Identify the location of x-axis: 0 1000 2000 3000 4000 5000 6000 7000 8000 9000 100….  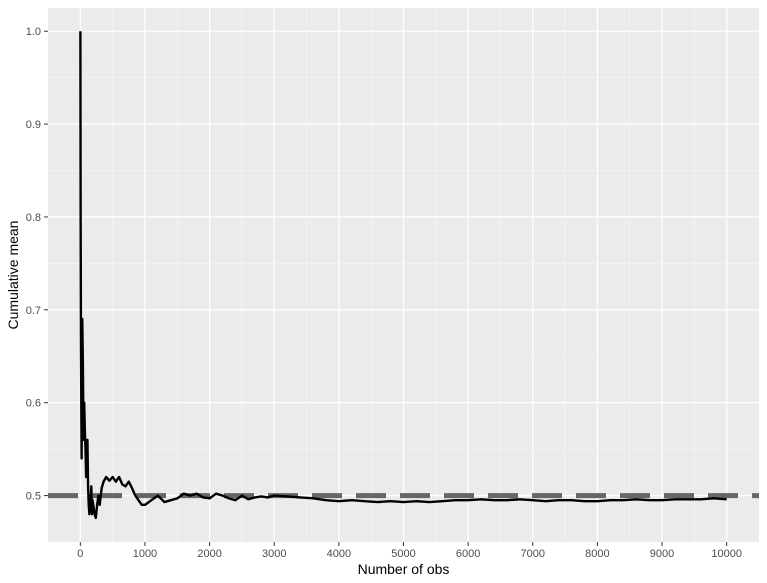
(409, 551).